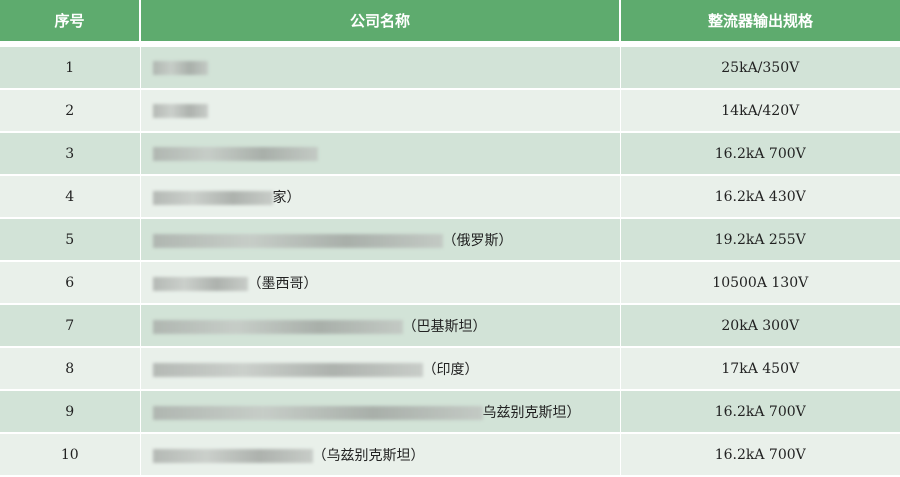 This screenshot has width=900, height=477. I want to click on table-row: 6 （墨西哥） 10500A 130V, so click(450, 283).